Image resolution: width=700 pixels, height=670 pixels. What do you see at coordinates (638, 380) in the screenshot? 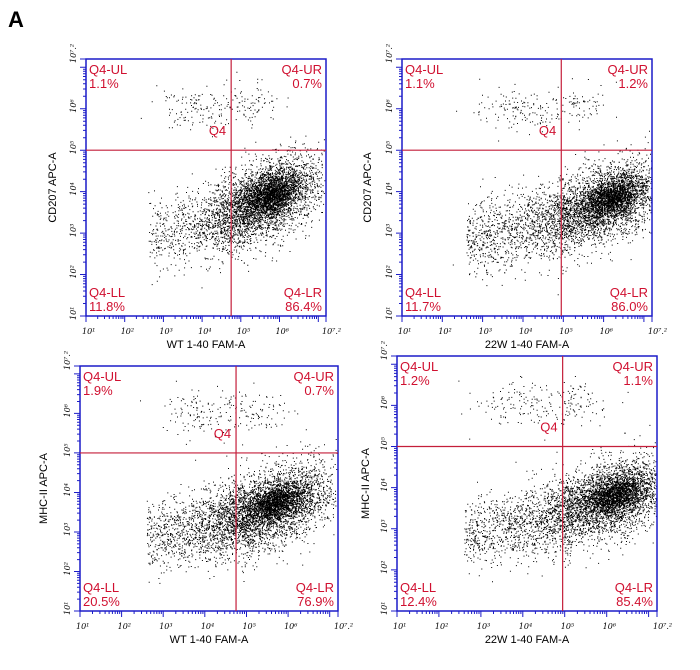
I see `quadrant-ur-percent: 1.1%` at bounding box center [638, 380].